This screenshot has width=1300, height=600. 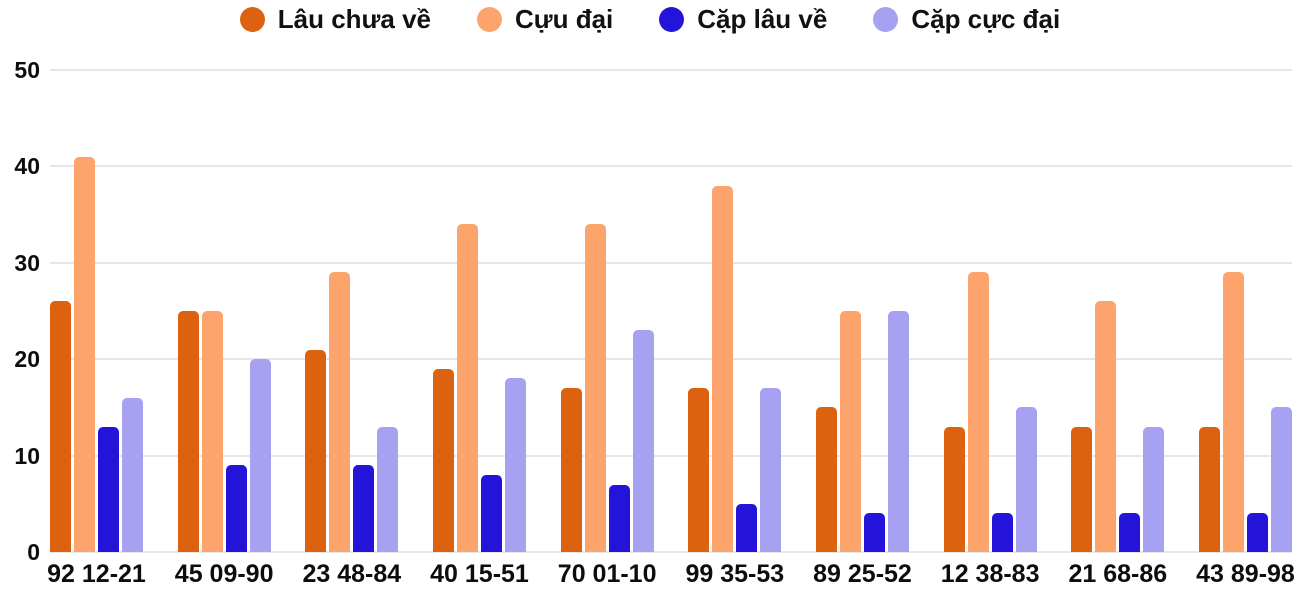 I want to click on legend-item-2: Cặp lâu về, so click(x=743, y=19).